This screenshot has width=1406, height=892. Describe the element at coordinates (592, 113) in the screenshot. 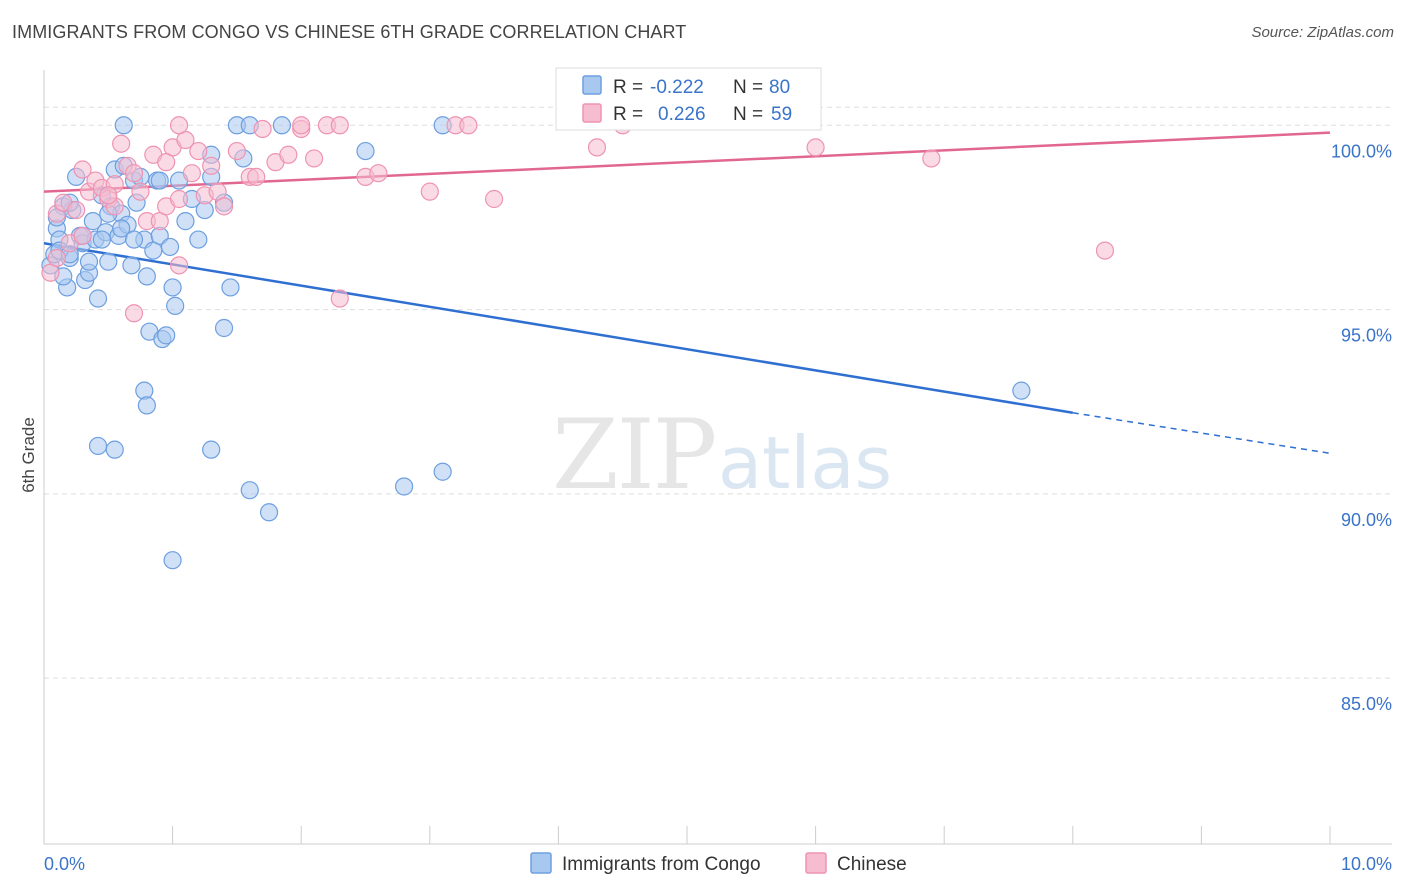

I see `chinese-swatch` at that location.